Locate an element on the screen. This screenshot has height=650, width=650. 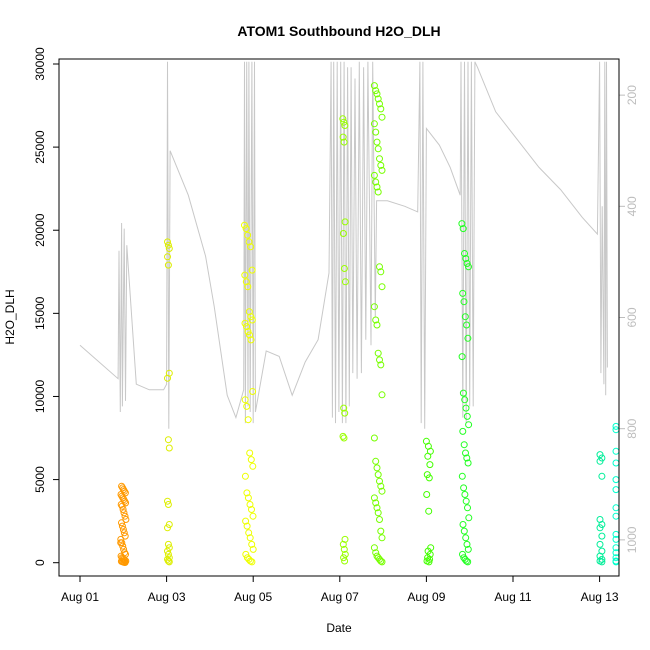
y-axis-label: H2O_DLH is located at coordinates (10, 316).